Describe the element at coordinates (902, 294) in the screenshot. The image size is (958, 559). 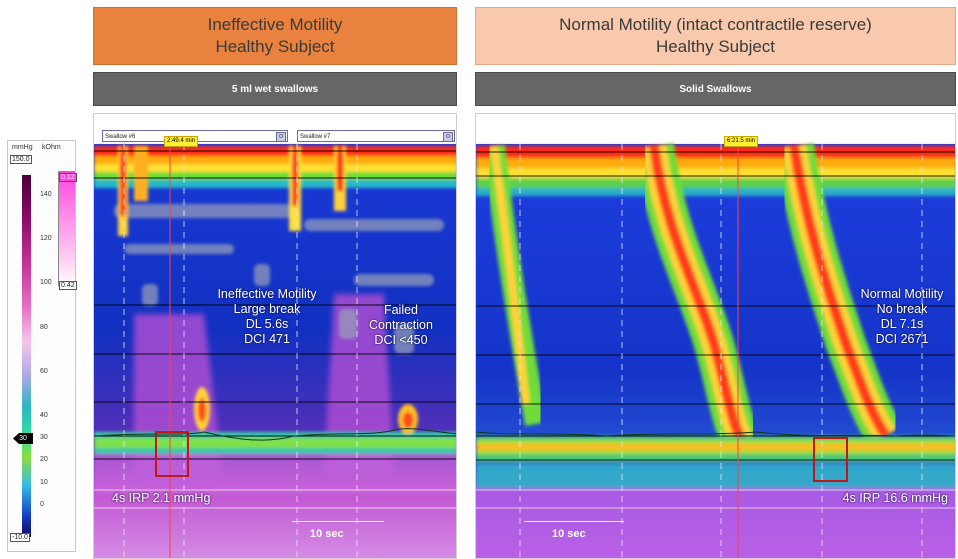
I see `annotation-line: Normal Motility` at that location.